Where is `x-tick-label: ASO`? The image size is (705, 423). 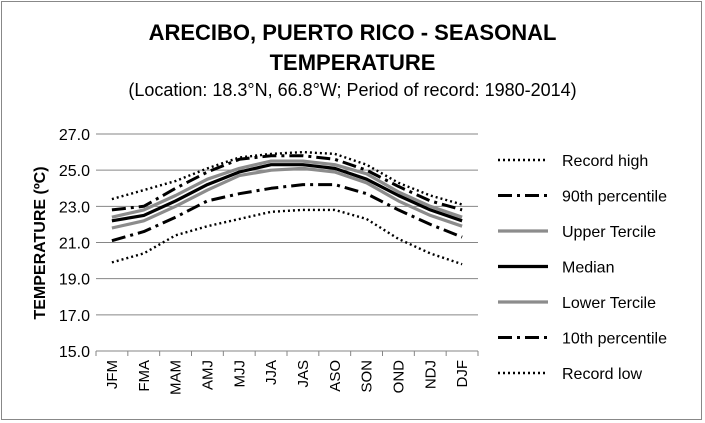 x-tick-label: ASO is located at coordinates (335, 376).